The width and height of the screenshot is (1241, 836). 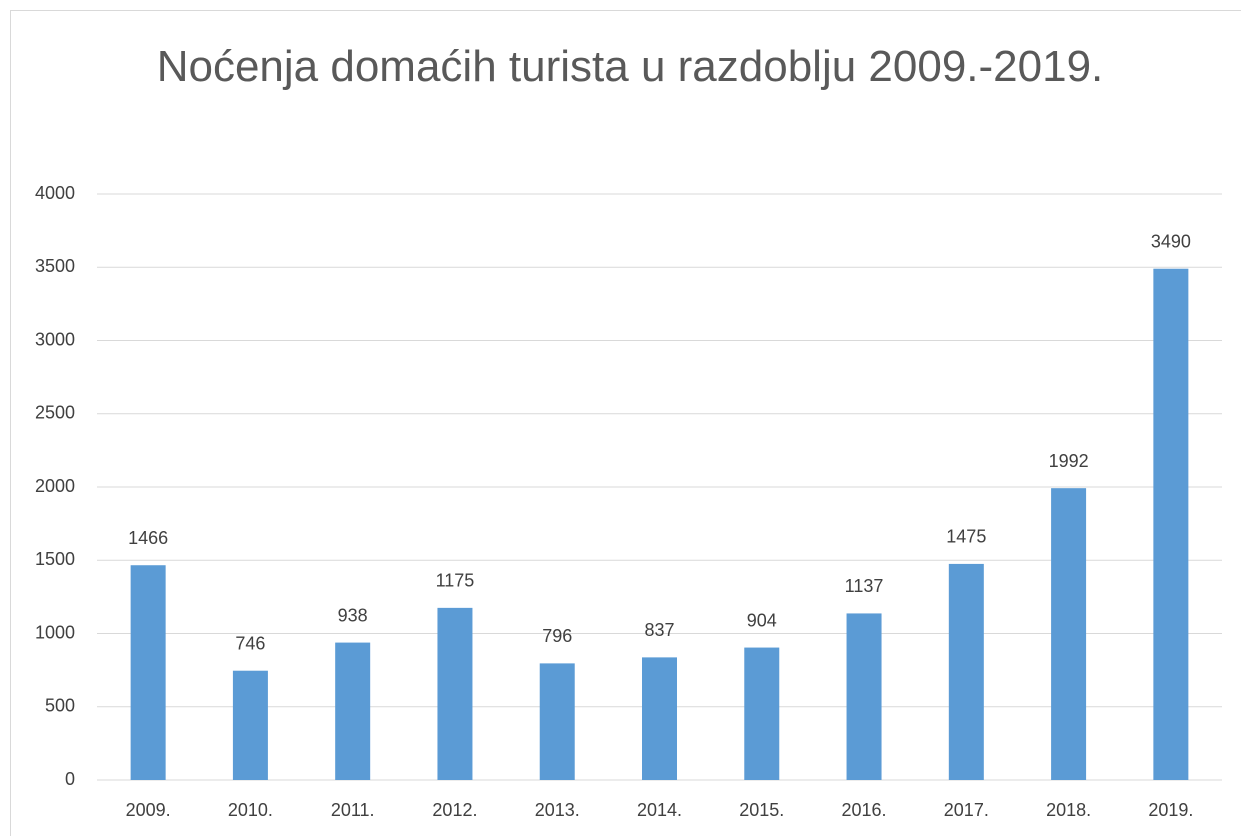 I want to click on y-tick-label: 3000, so click(x=55, y=339).